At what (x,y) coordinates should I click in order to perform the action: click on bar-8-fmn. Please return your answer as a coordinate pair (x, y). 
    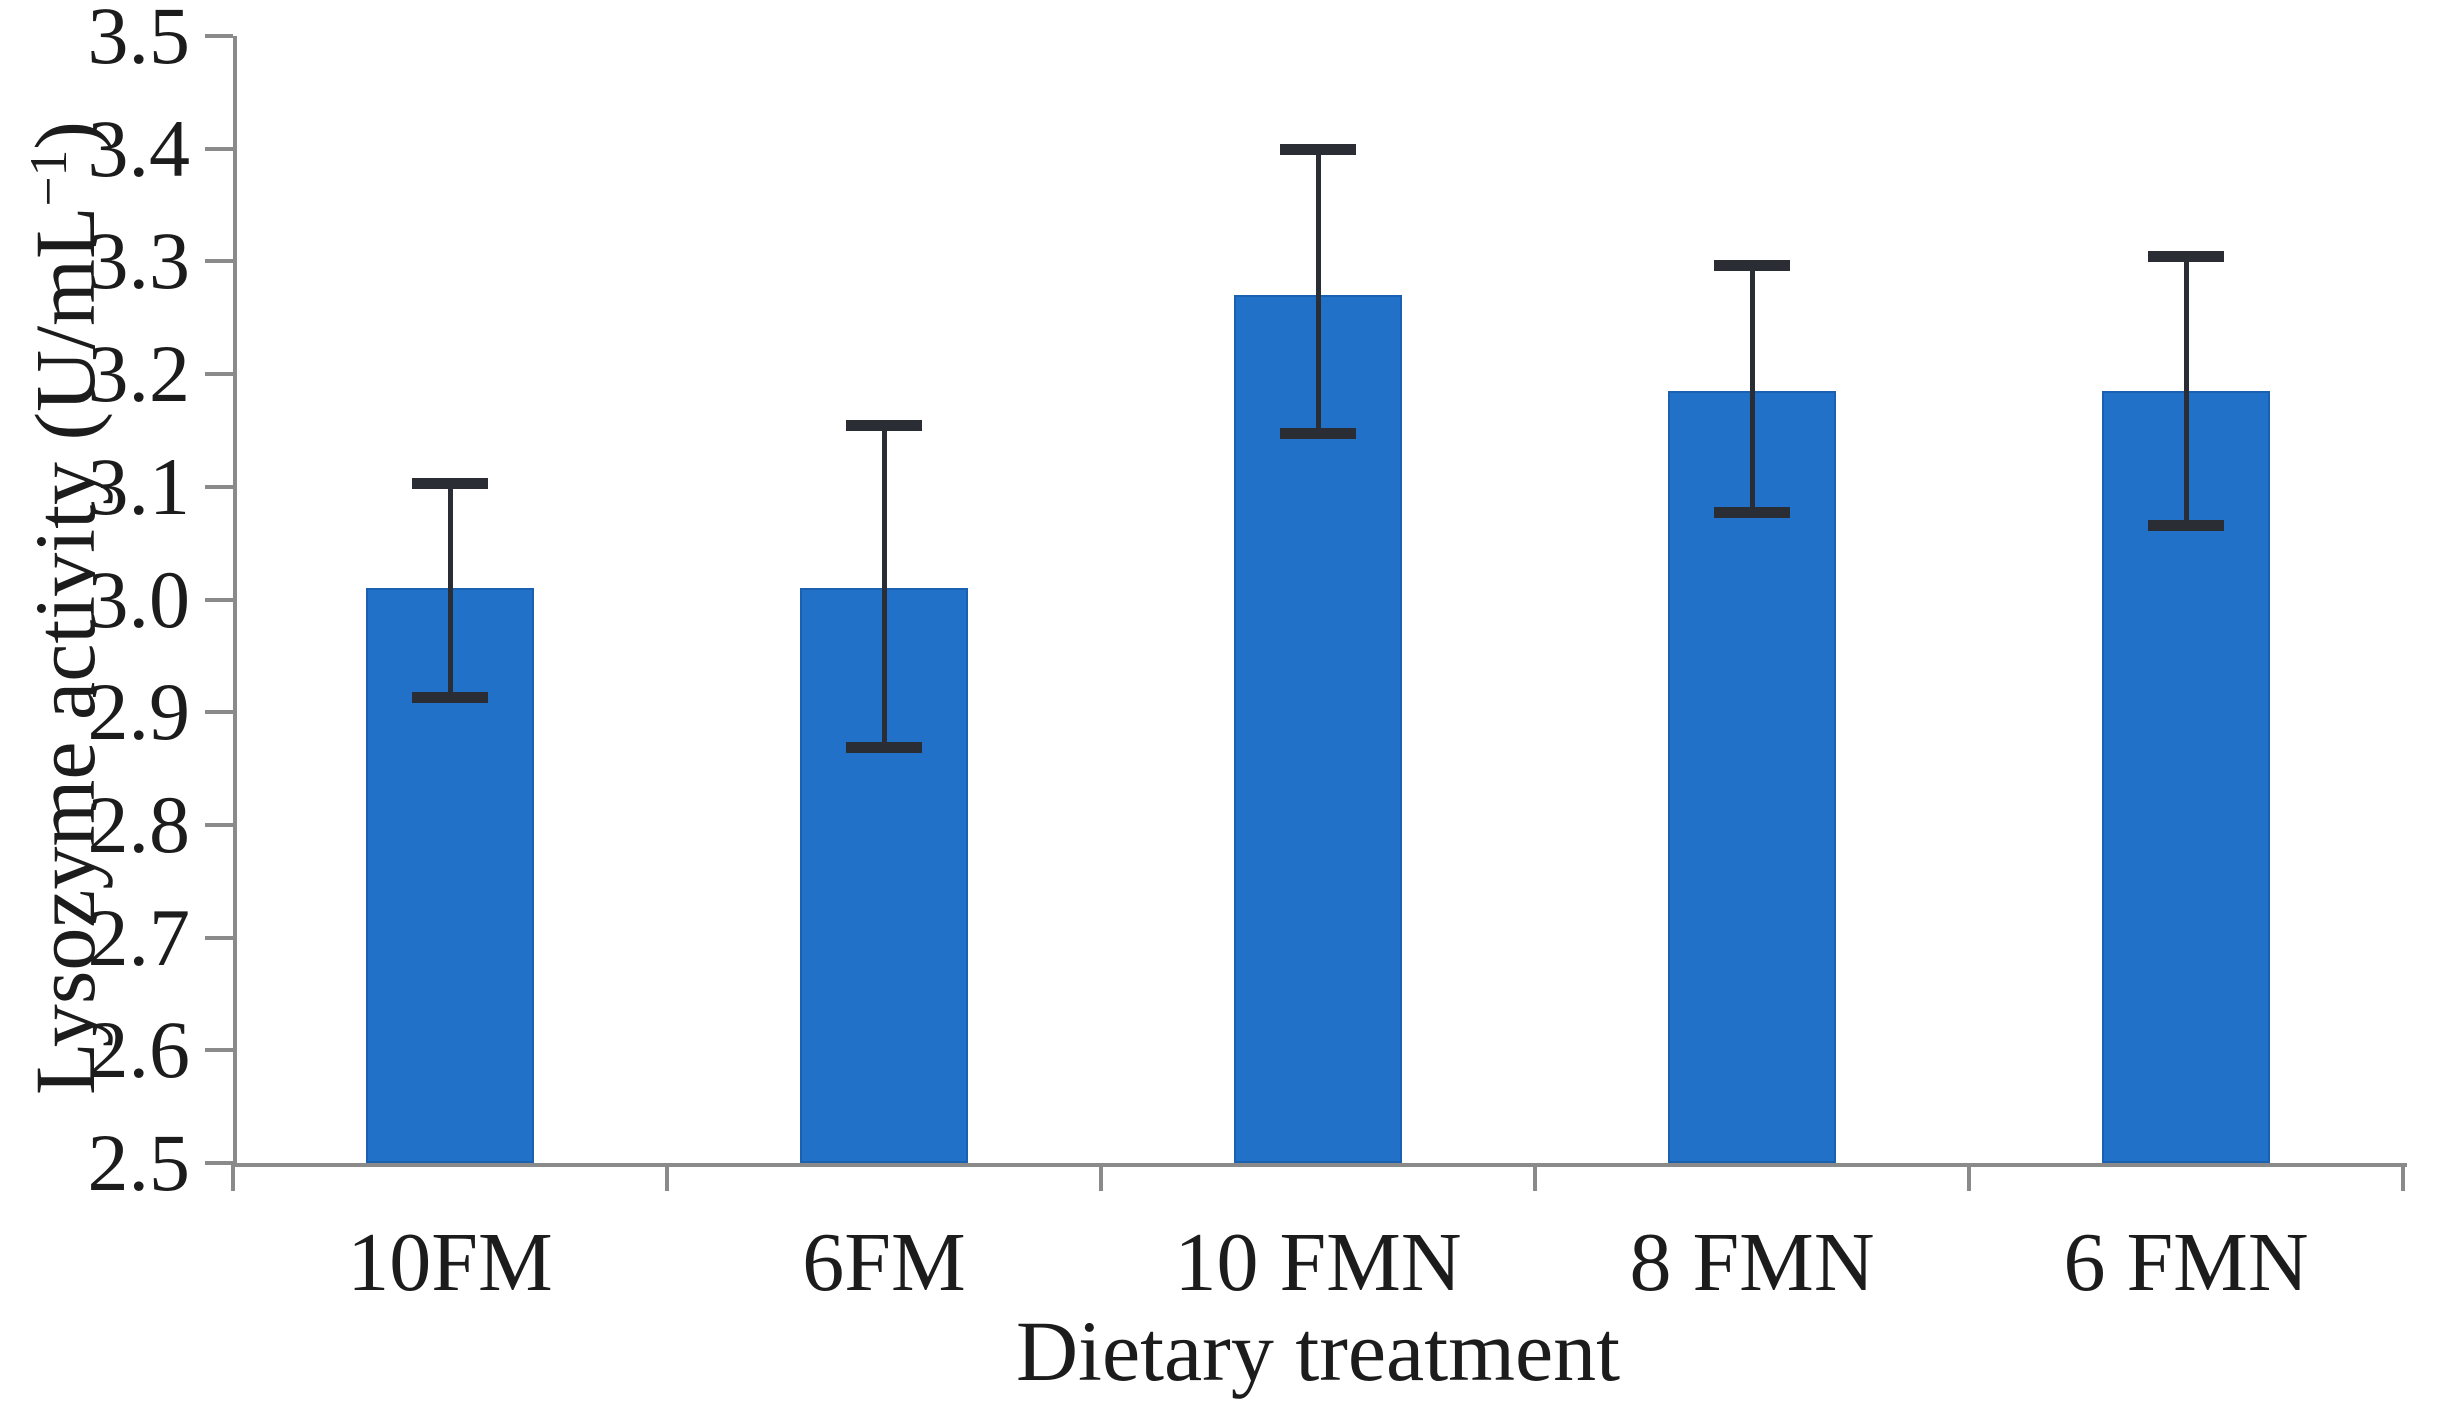
    Looking at the image, I should click on (1752, 777).